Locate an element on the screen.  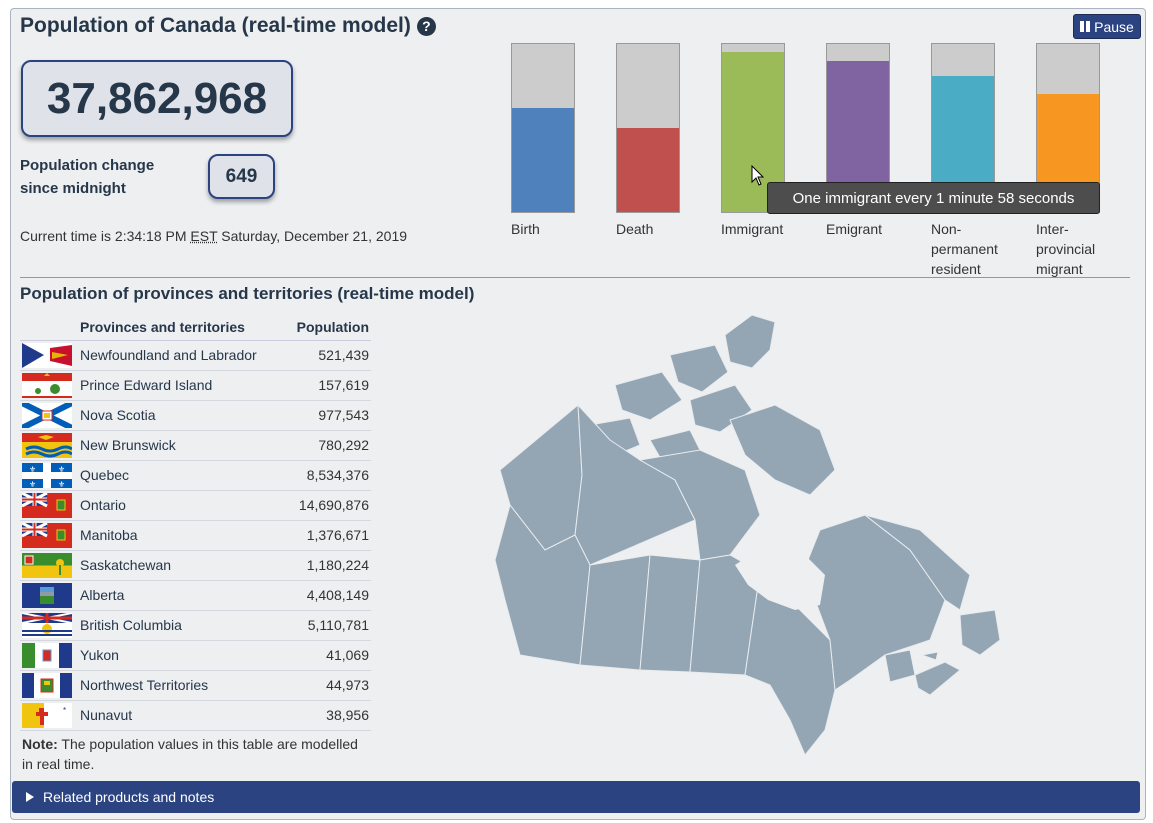
note-label: Note: is located at coordinates (40, 744).